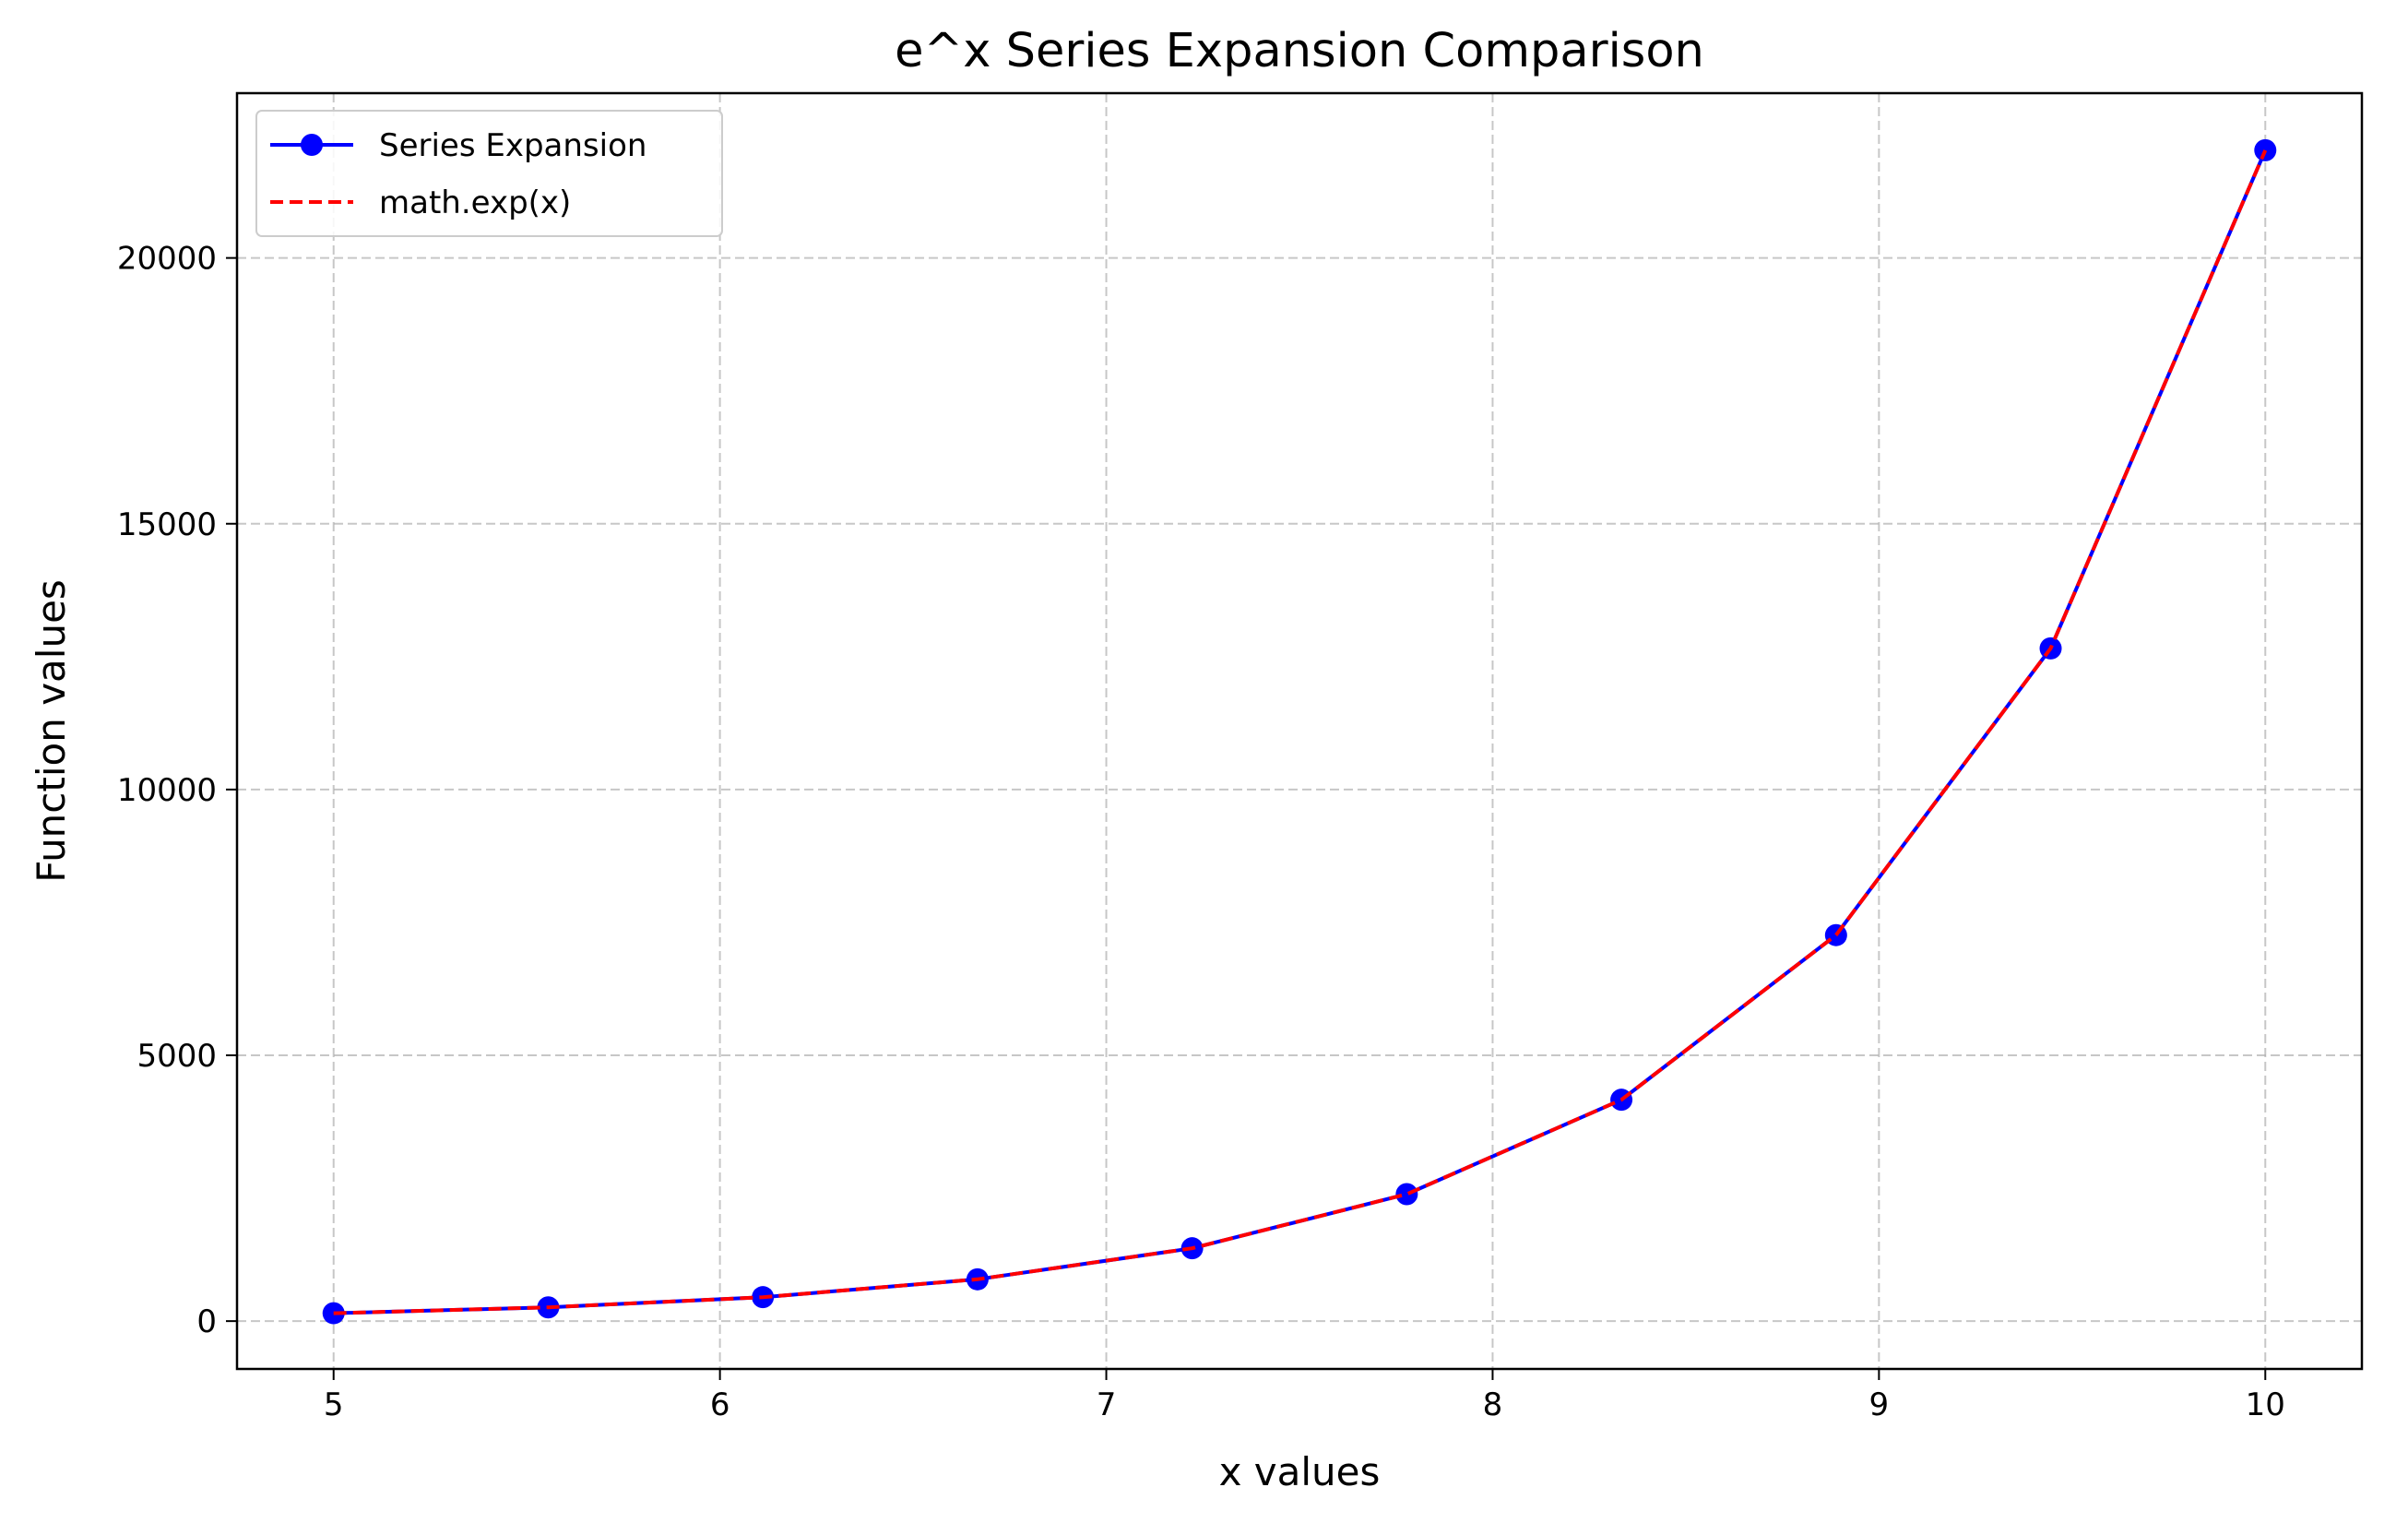 The width and height of the screenshot is (2408, 1523). What do you see at coordinates (512, 145) in the screenshot?
I see `legend-label: Series Expansion` at bounding box center [512, 145].